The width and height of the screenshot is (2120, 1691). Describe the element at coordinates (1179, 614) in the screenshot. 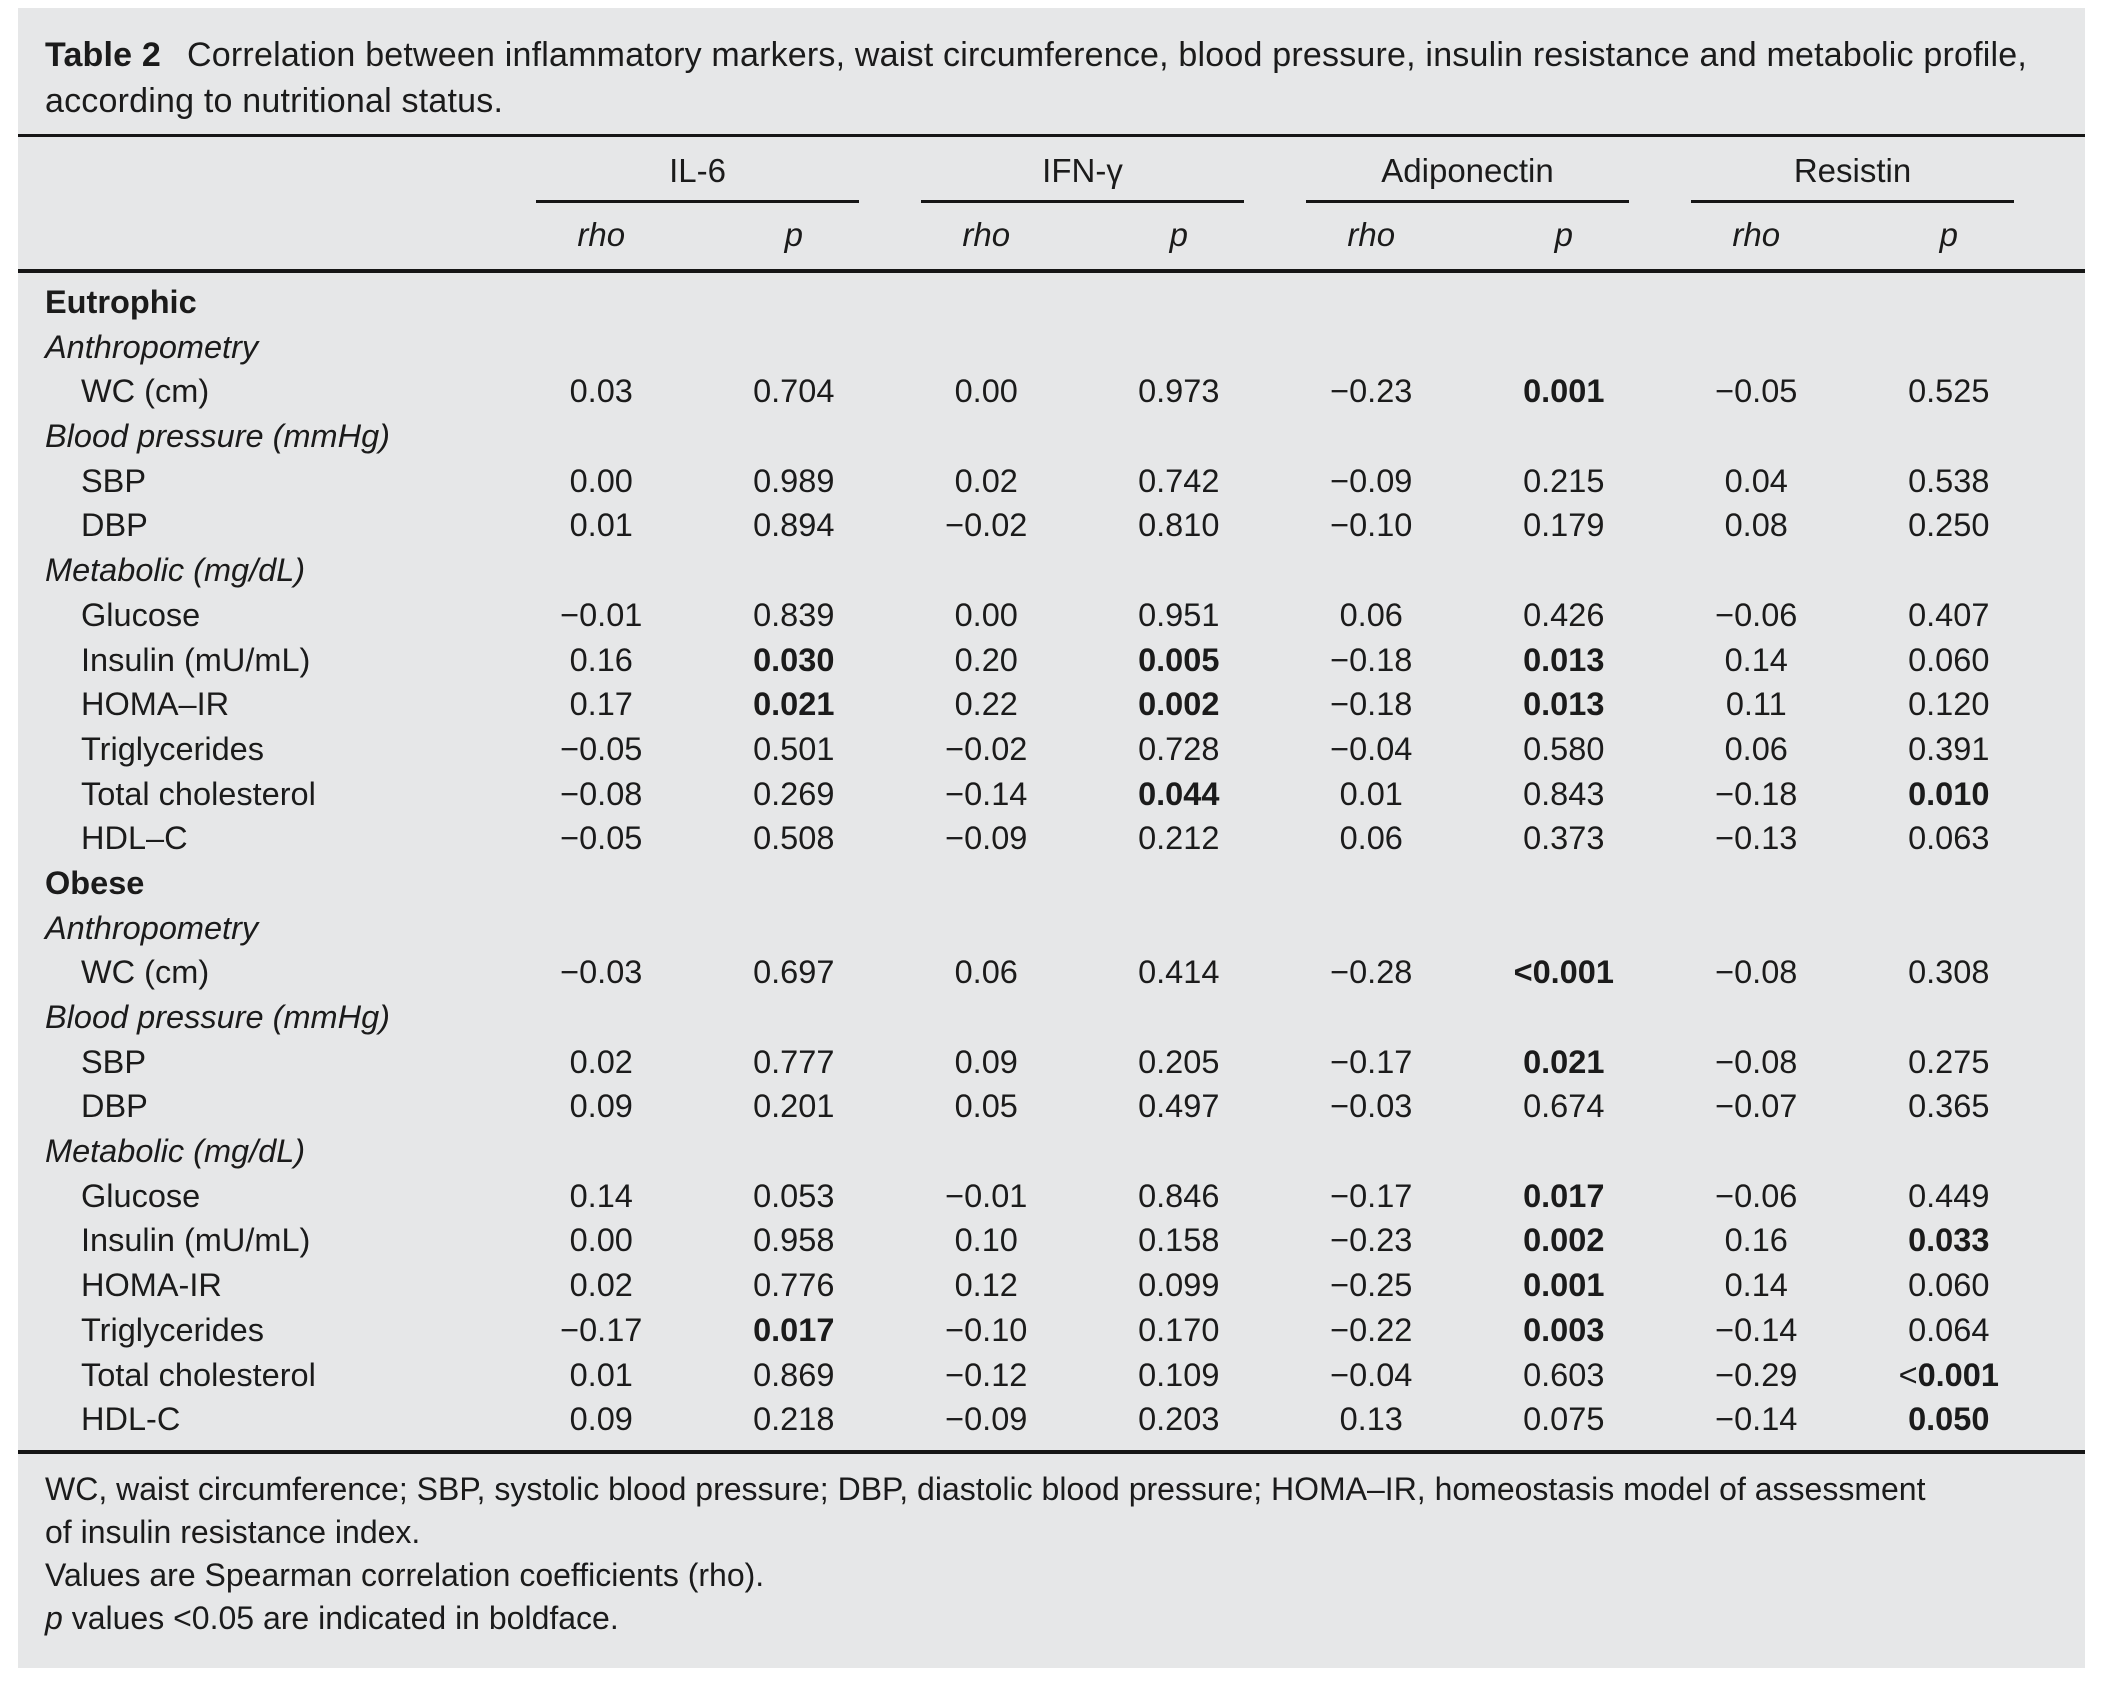

I see `value-cell: 0.951` at that location.